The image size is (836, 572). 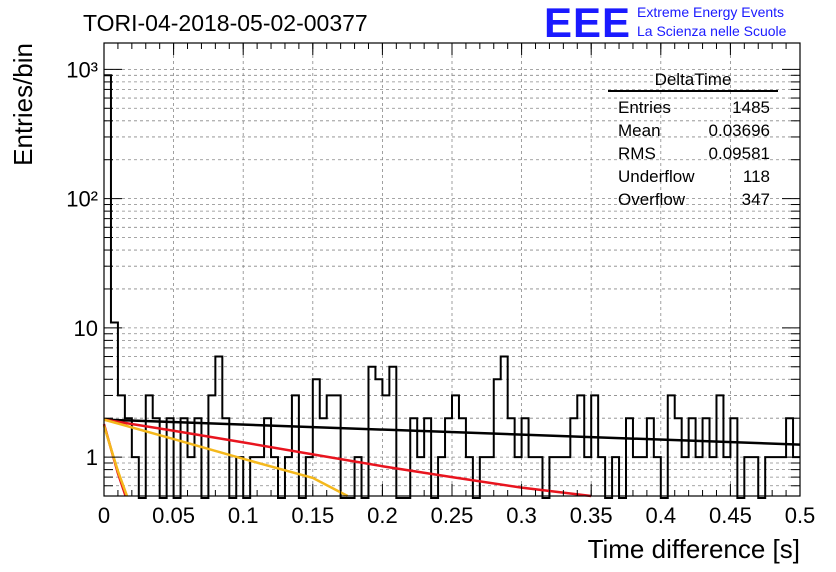 I want to click on stats-row: Overflow 347, so click(x=693, y=199).